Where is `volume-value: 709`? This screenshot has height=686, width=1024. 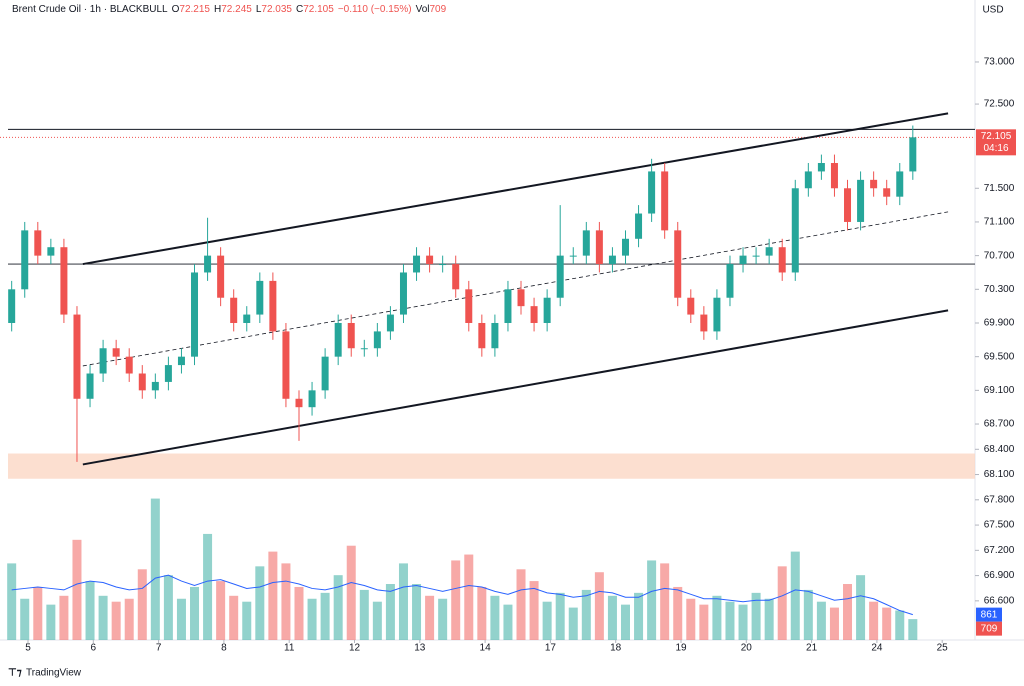
volume-value: 709 is located at coordinates (437, 9).